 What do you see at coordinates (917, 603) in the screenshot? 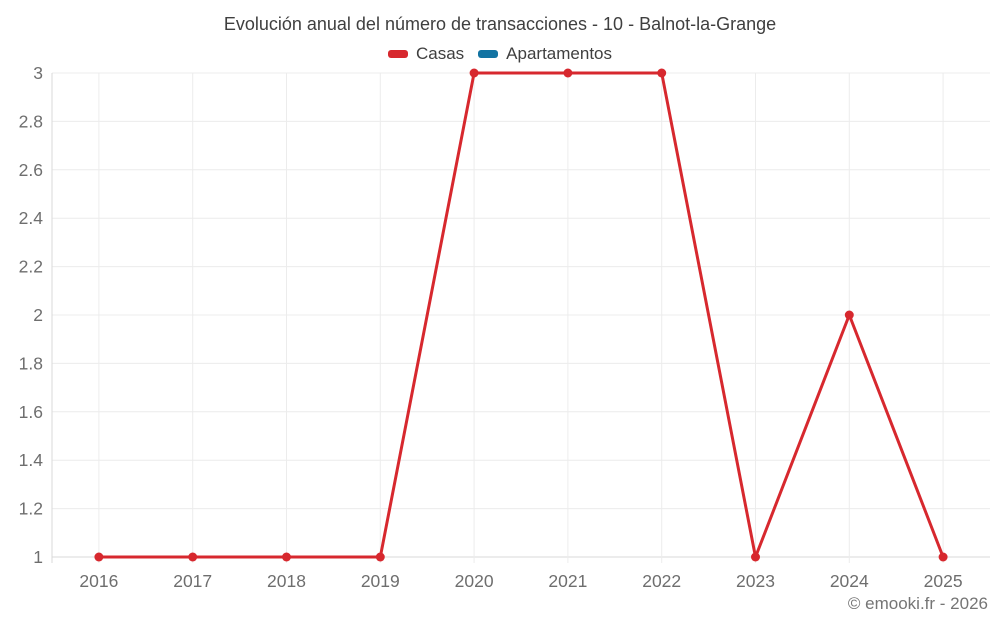
I see `watermark-credit: © emooki.fr - 2026` at bounding box center [917, 603].